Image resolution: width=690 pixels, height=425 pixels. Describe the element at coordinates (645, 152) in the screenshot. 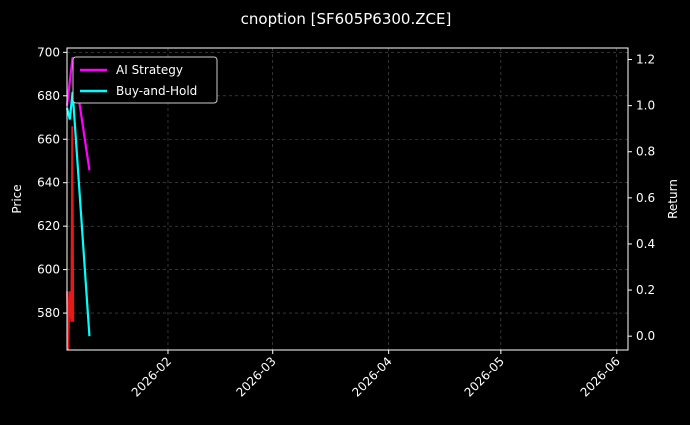

I see `y2-tick-label: 0.8` at that location.